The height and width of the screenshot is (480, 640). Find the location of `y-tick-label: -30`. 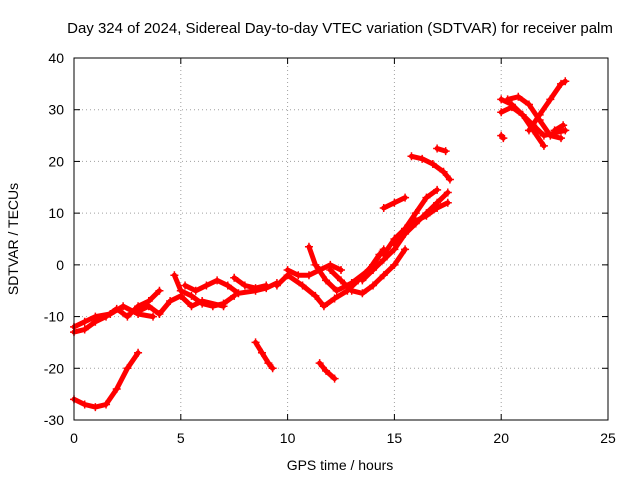

y-tick-label: -30 is located at coordinates (54, 420).